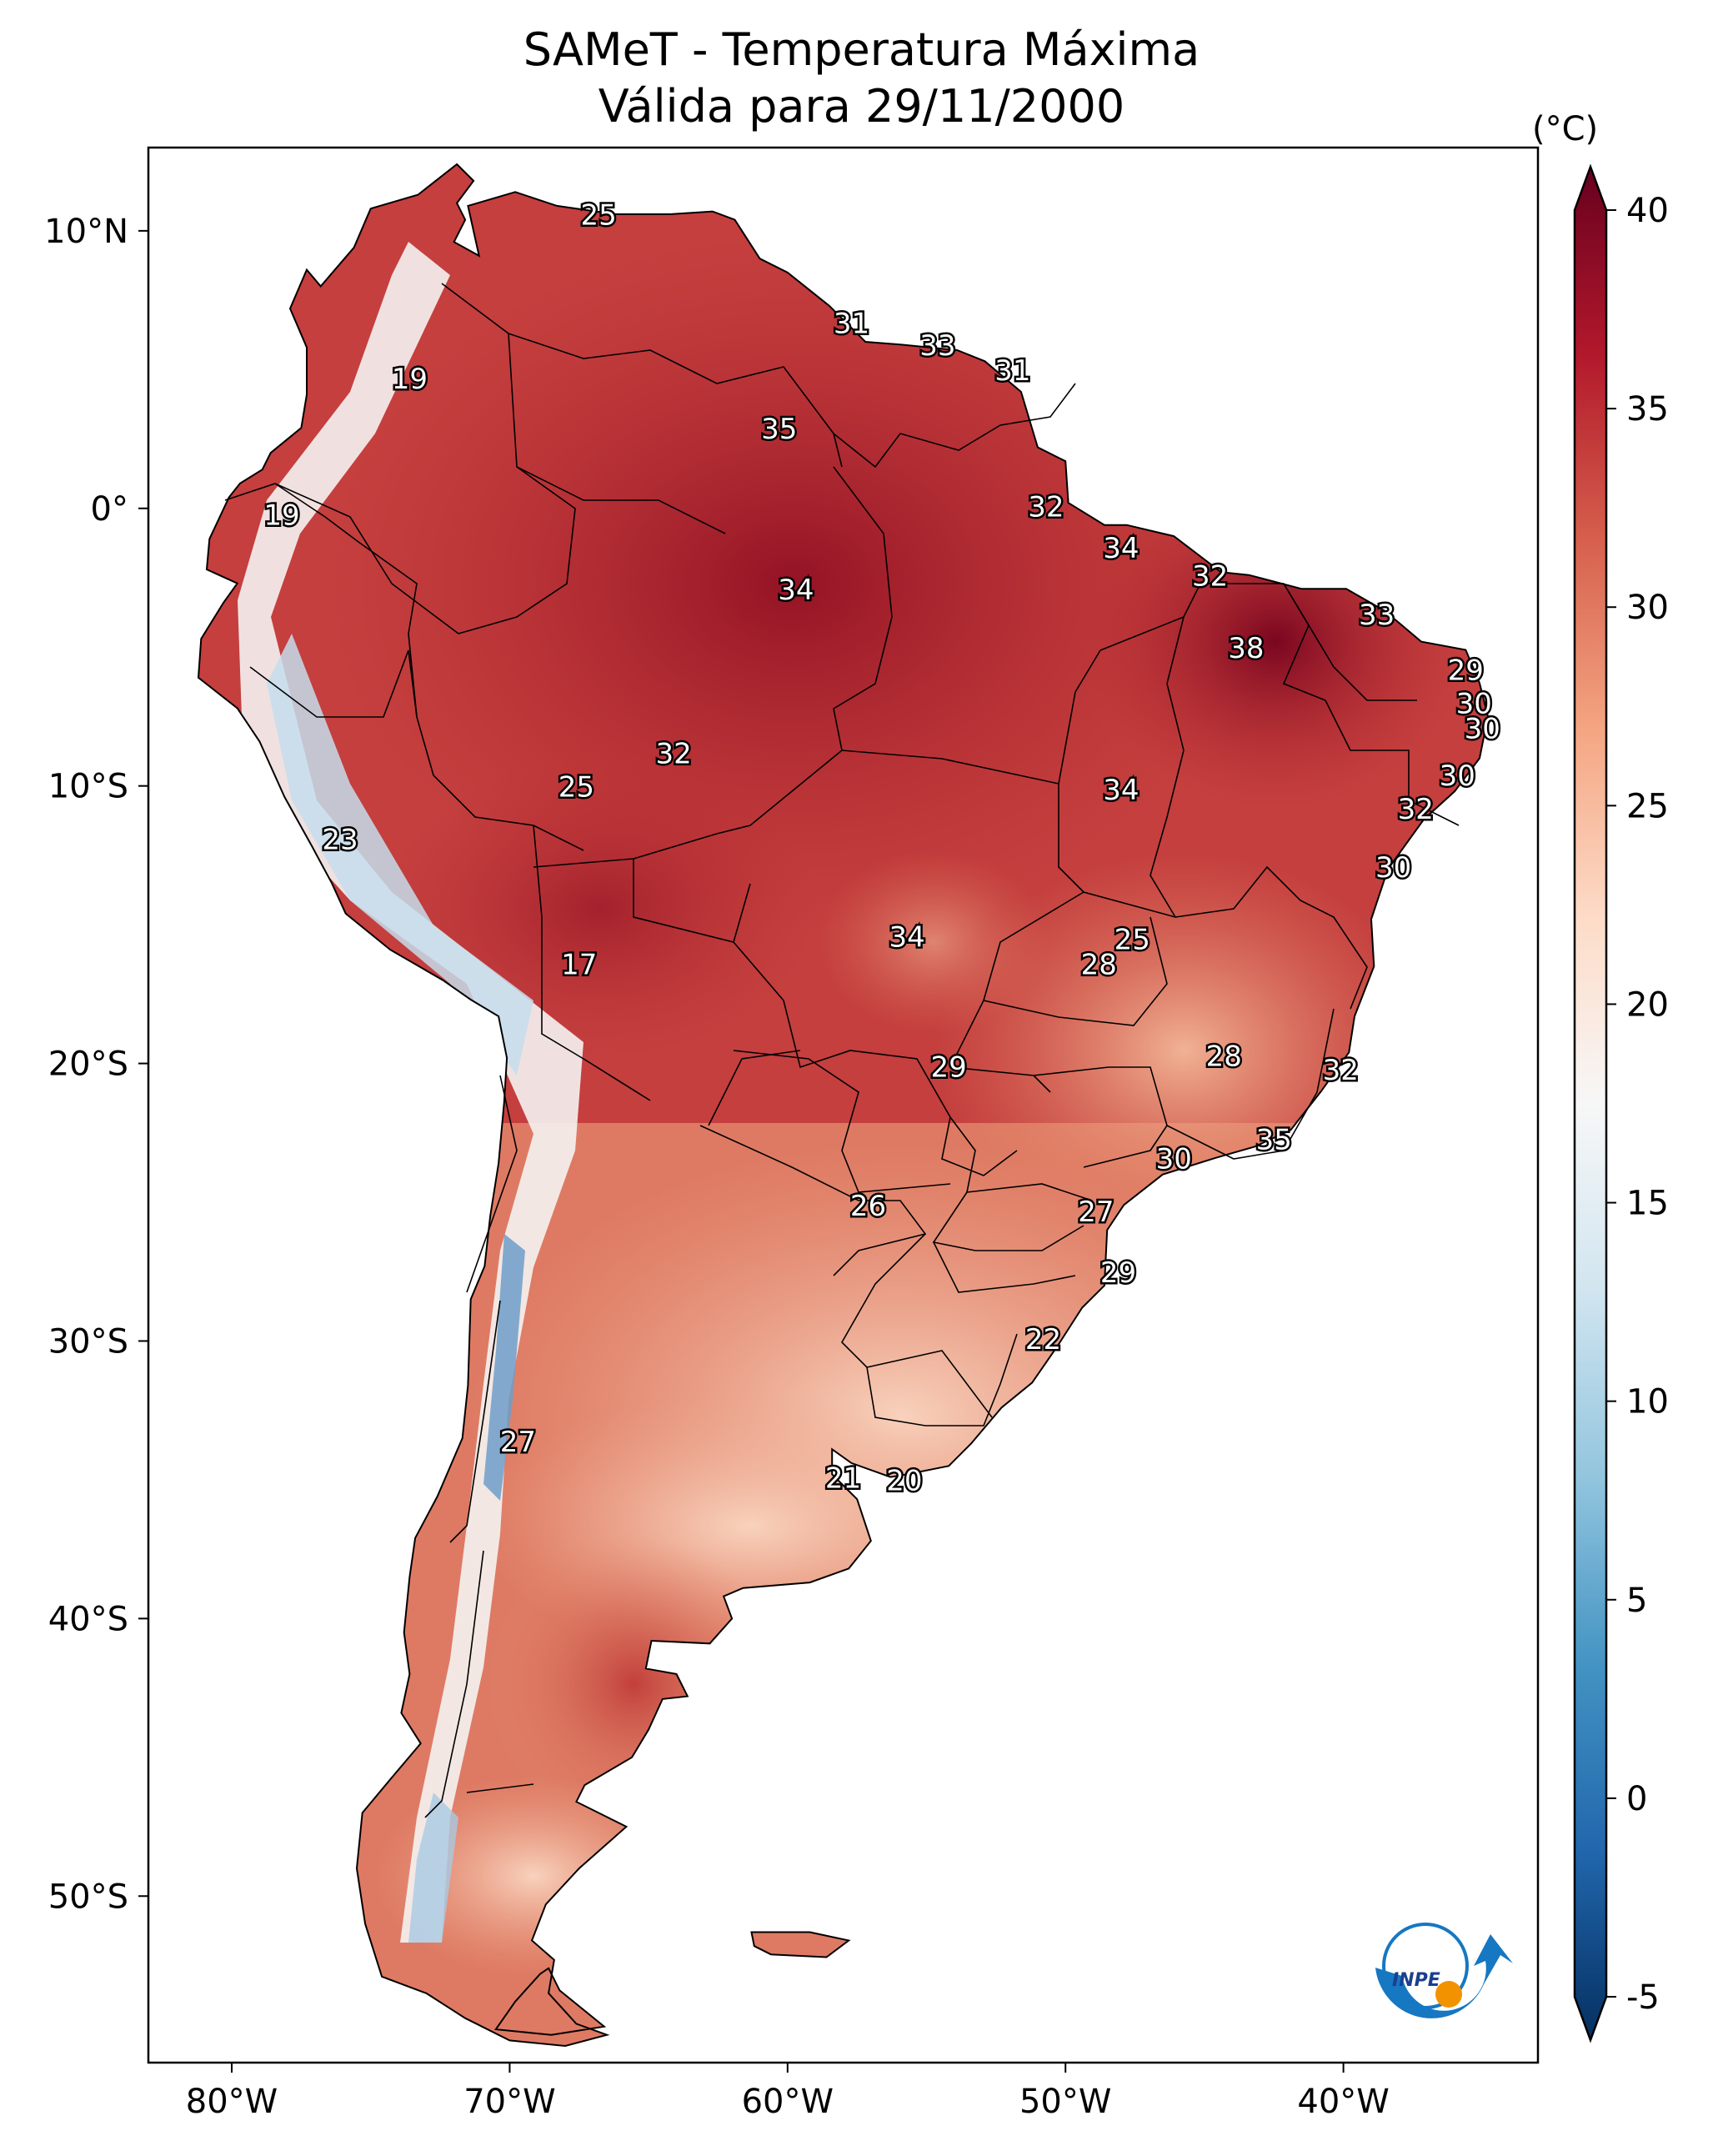 The height and width of the screenshot is (2156, 1723). I want to click on colorbar: -5 0 5 10 15 20 25 30 35 40, so click(1621, 1103).